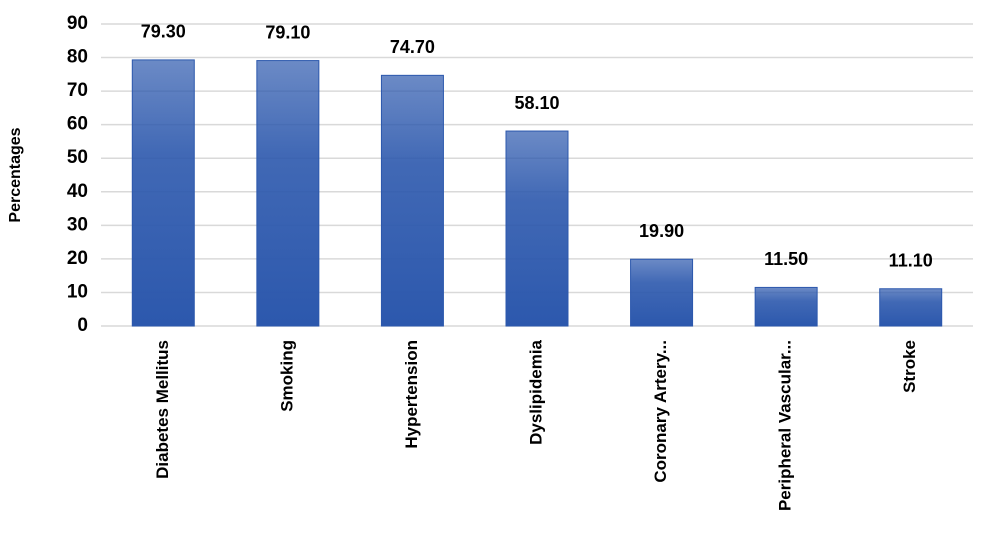 Image resolution: width=986 pixels, height=556 pixels. Describe the element at coordinates (162, 409) in the screenshot. I see `x-tick-label: Diabetes Mellitus` at that location.